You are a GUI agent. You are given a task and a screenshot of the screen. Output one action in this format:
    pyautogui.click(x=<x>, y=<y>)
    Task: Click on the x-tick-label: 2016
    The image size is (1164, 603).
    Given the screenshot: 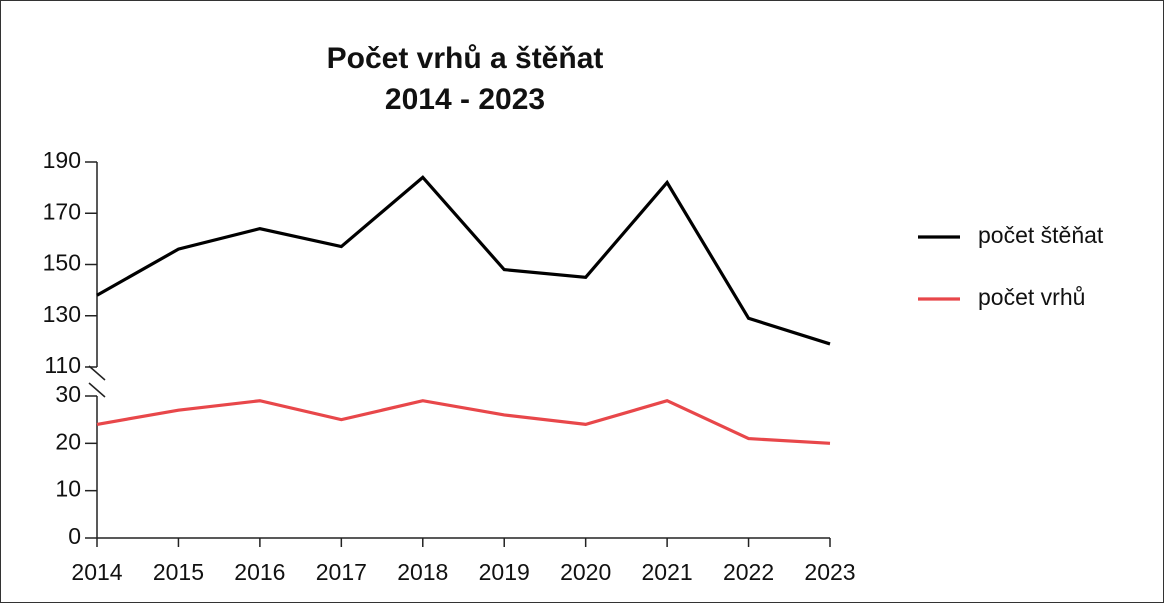 What is the action you would take?
    pyautogui.click(x=259, y=572)
    